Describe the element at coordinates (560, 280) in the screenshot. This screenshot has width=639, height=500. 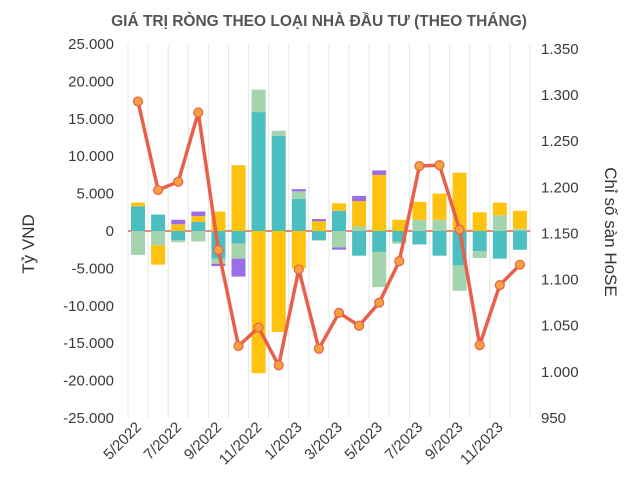
I see `y-right-tick-label: 1.100` at that location.